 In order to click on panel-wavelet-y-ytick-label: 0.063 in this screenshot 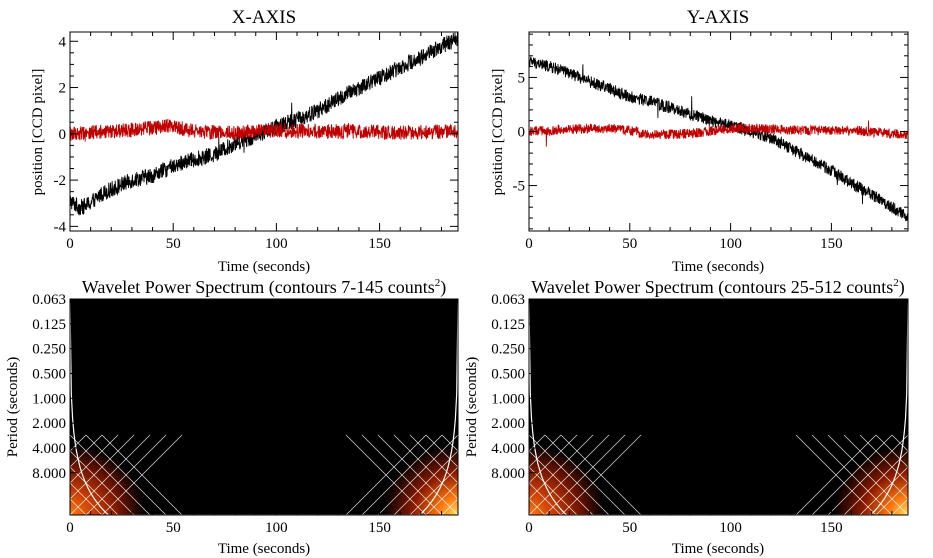, I will do `click(508, 300)`.